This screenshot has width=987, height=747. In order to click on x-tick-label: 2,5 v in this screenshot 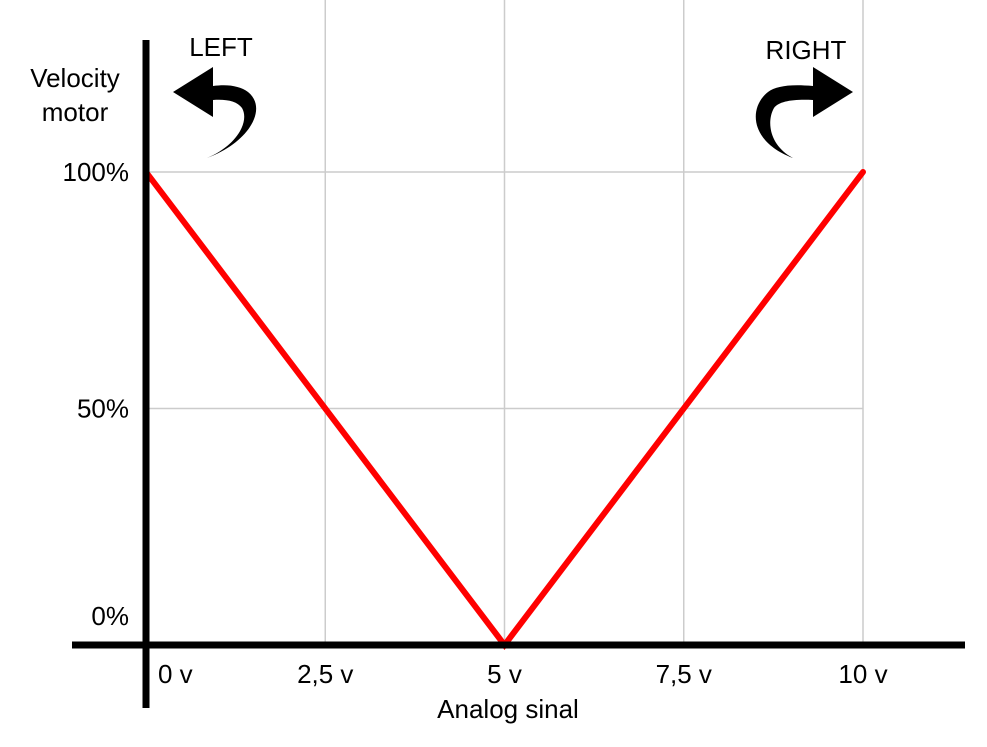, I will do `click(325, 674)`.